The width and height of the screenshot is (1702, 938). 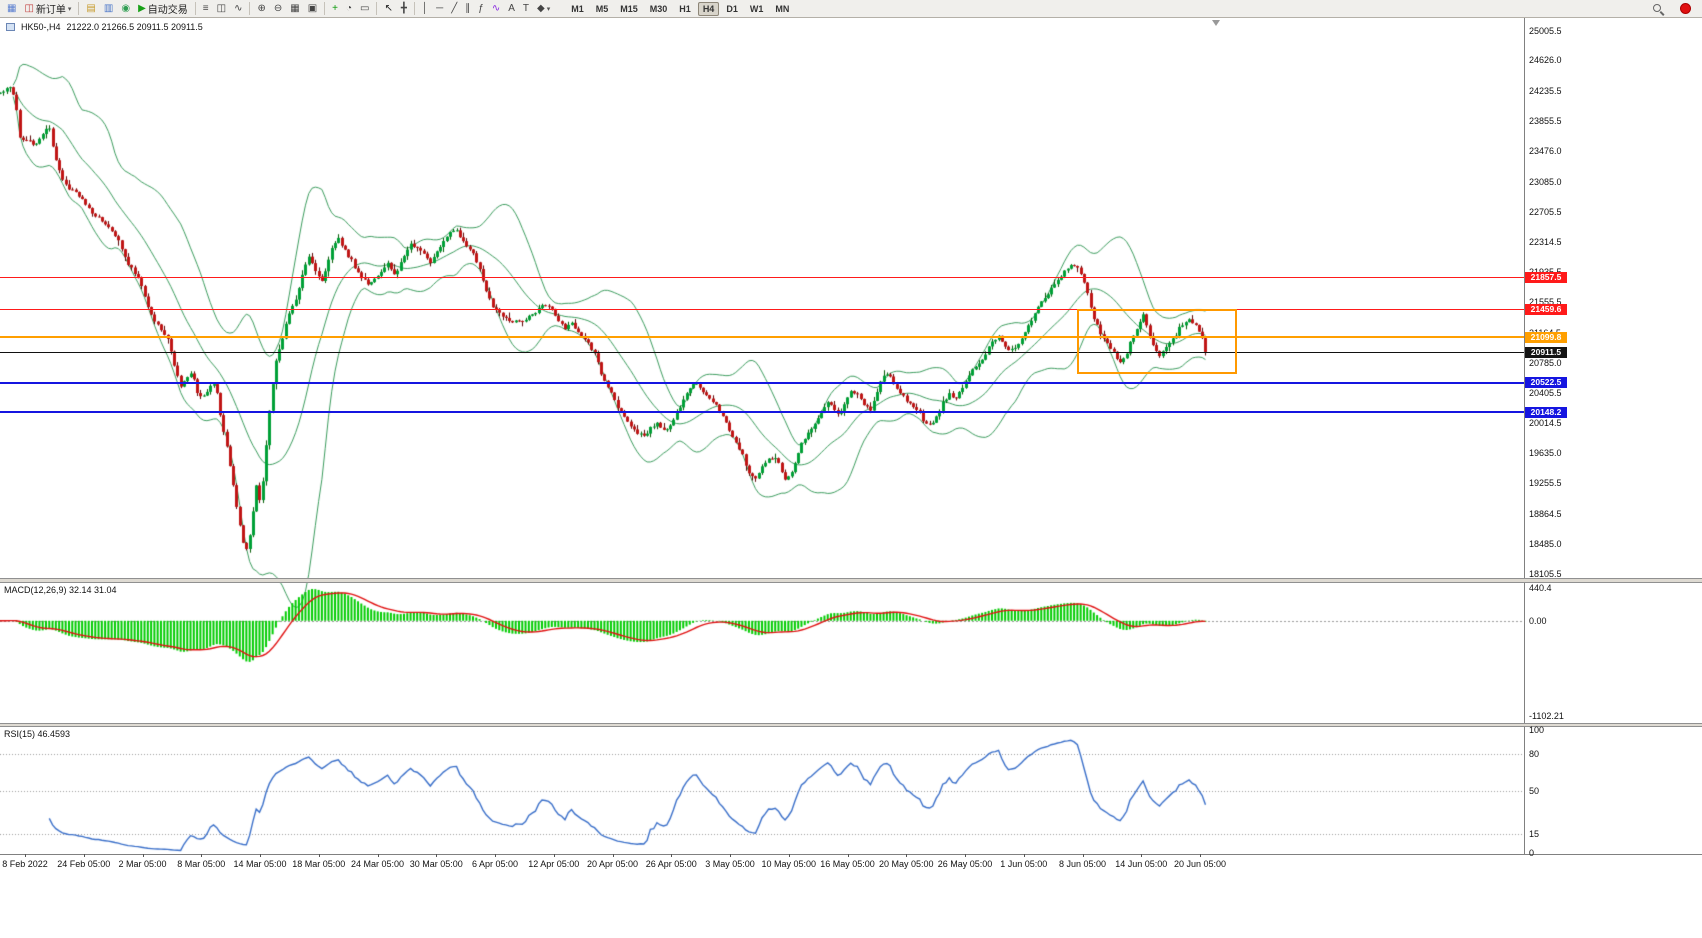 What do you see at coordinates (1545, 423) in the screenshot?
I see `price-axis-label: 20014.5` at bounding box center [1545, 423].